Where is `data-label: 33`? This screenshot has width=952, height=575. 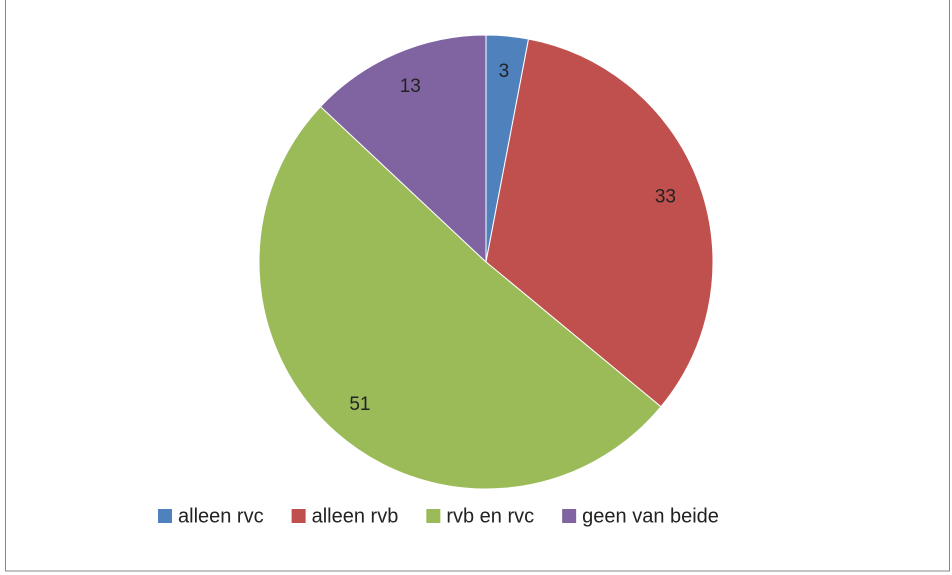
data-label: 33 is located at coordinates (665, 196).